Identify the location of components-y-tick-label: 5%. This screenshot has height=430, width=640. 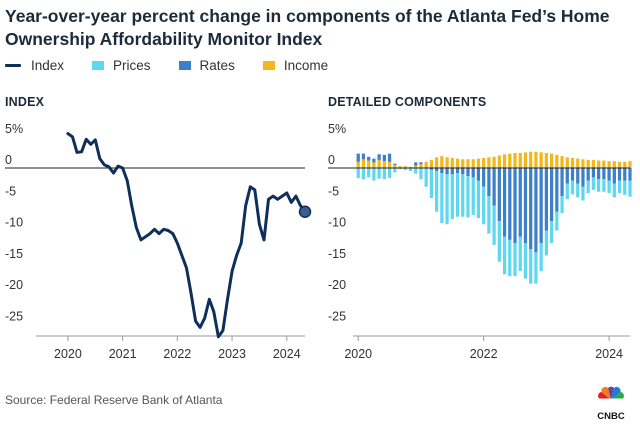
(337, 129).